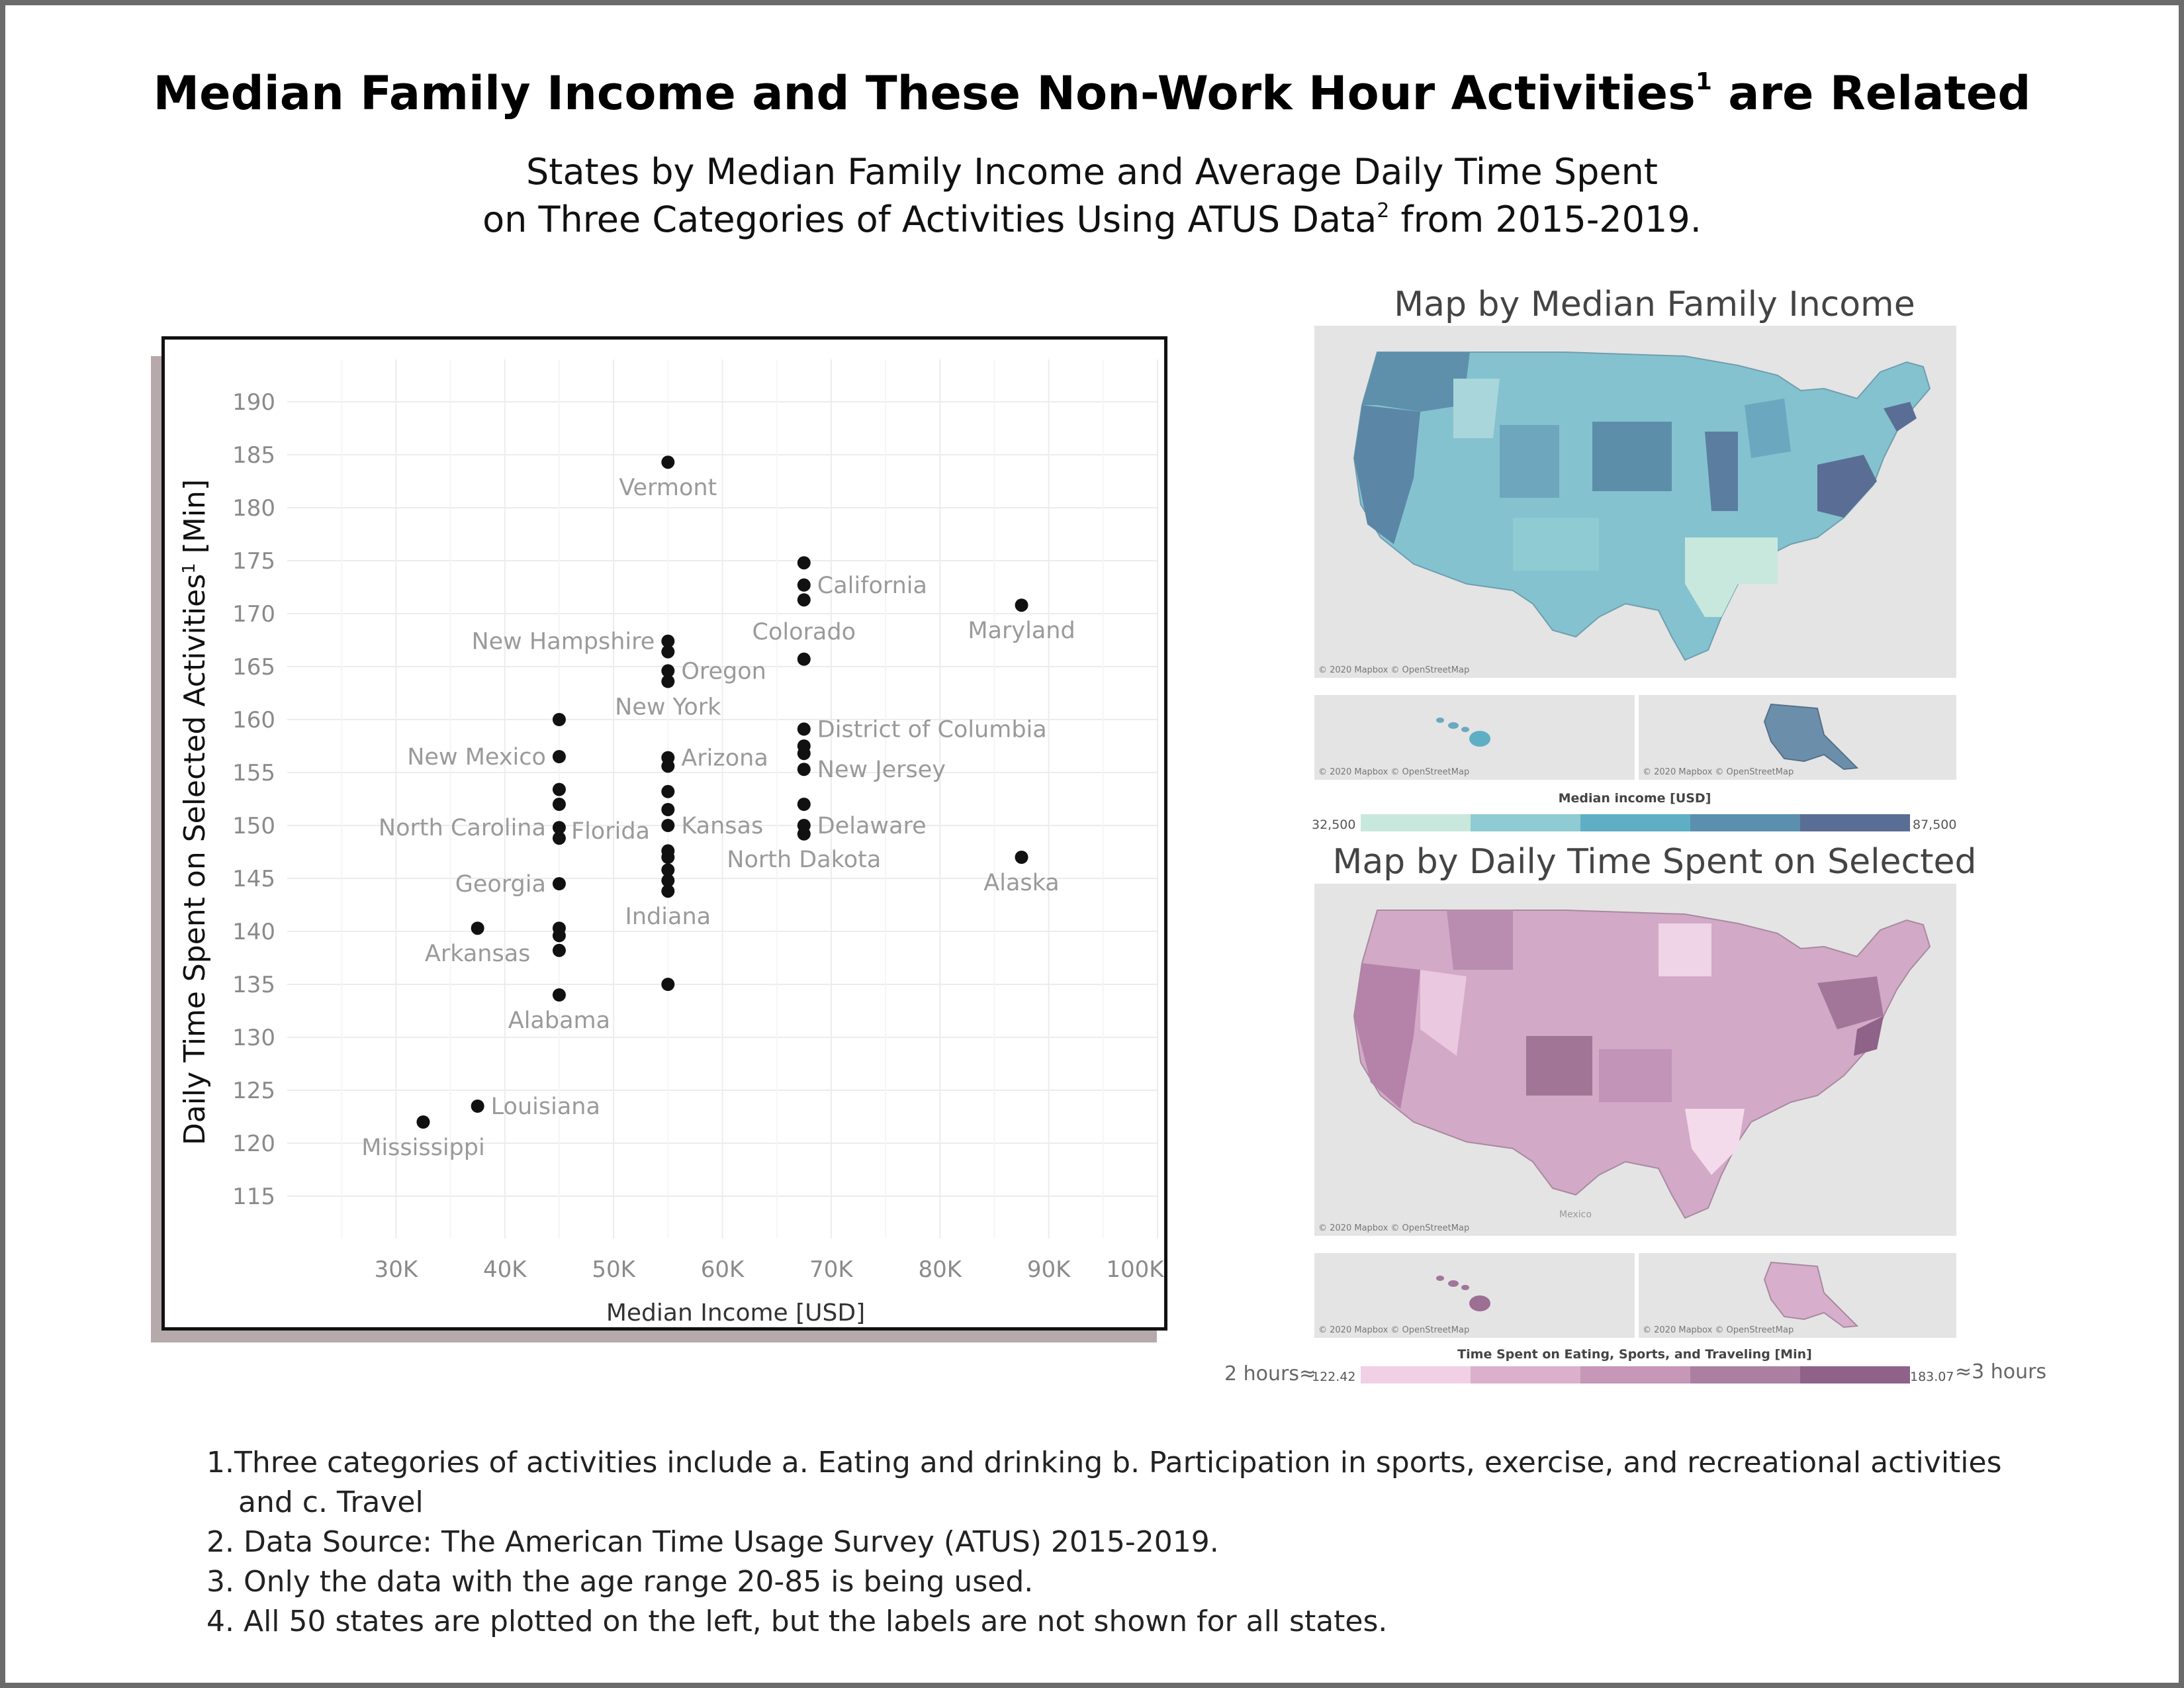  Describe the element at coordinates (1394, 772) in the screenshot. I see `hawaii-map-credit: © 2020 Mapbox © OpenStreetMap` at that location.